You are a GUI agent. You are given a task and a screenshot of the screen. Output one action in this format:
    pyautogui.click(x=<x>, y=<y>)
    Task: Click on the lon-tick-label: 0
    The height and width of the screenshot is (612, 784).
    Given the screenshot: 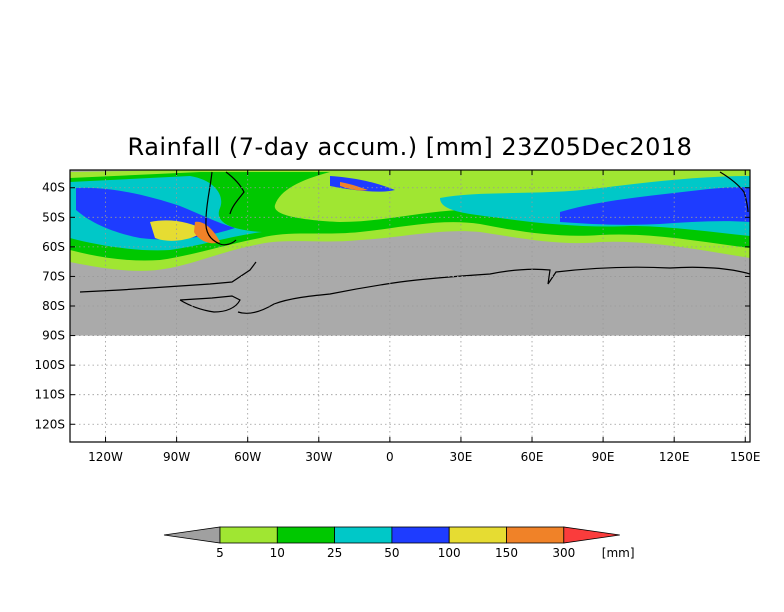 What is the action you would take?
    pyautogui.click(x=390, y=457)
    